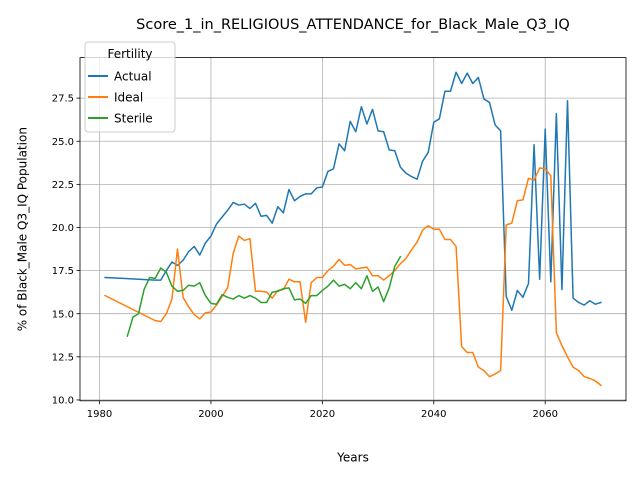 The width and height of the screenshot is (640, 484). I want to click on legend-label-sterile: Sterile, so click(133, 119).